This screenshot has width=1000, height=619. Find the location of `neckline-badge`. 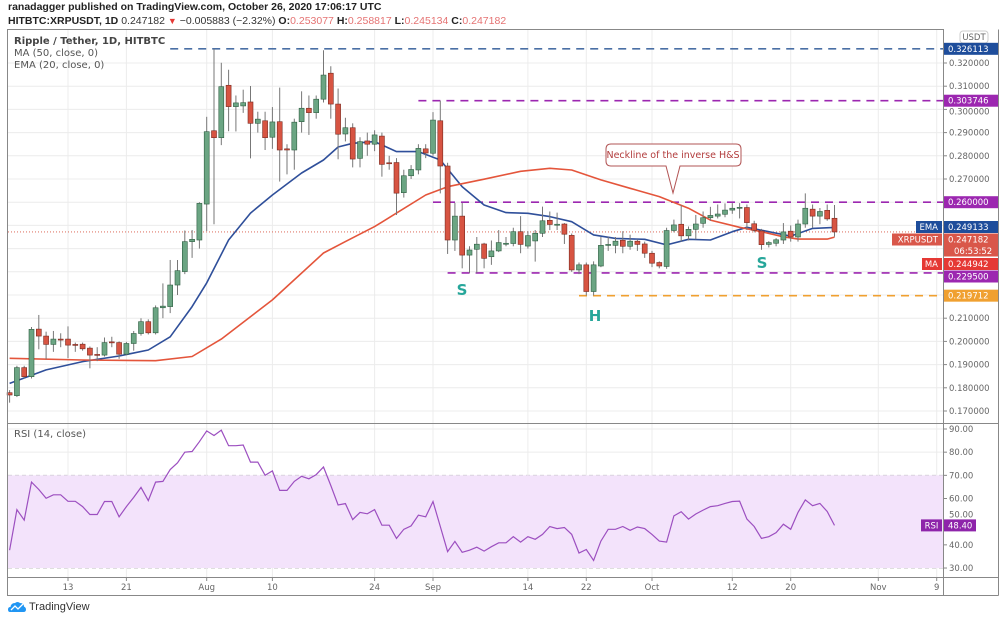

neckline-badge is located at coordinates (971, 202).